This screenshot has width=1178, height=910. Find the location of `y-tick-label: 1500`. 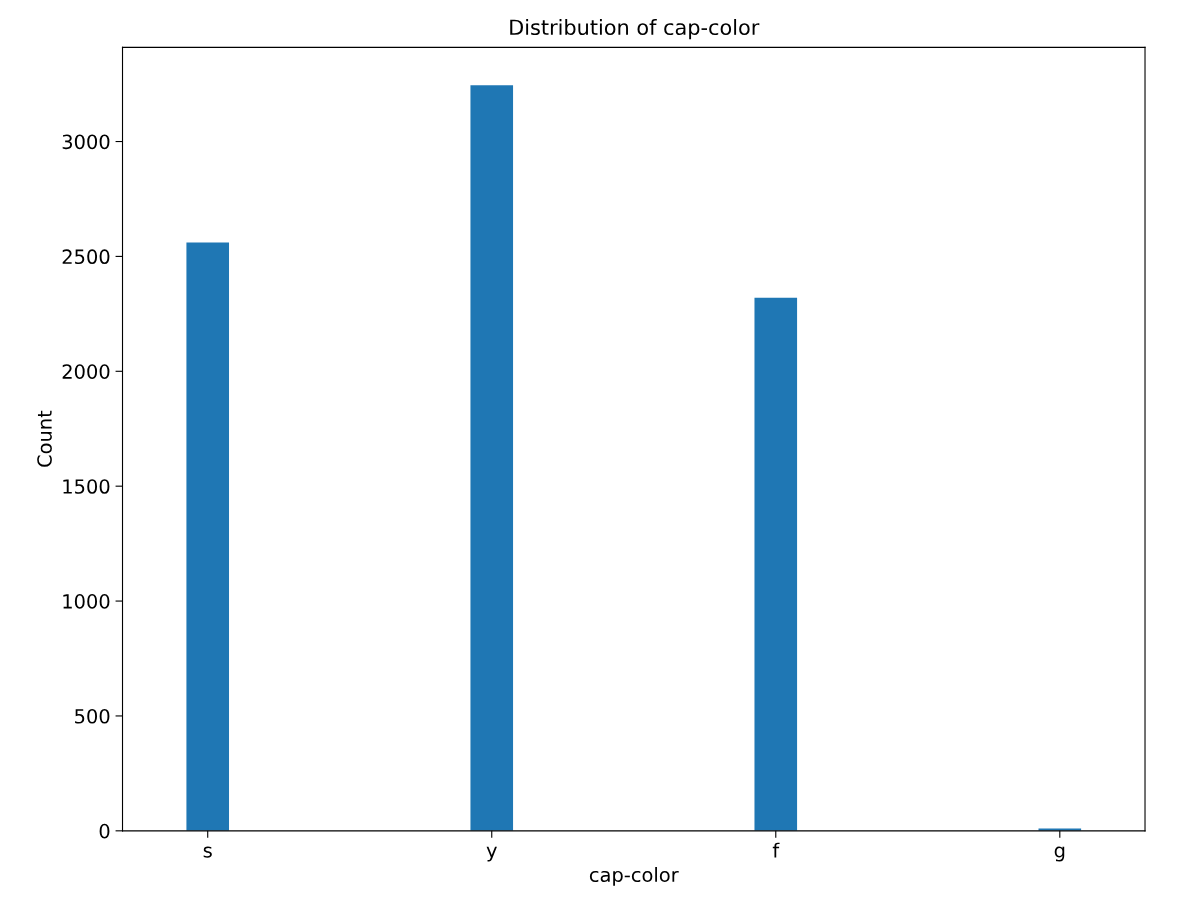

y-tick-label: 1500 is located at coordinates (86, 486).